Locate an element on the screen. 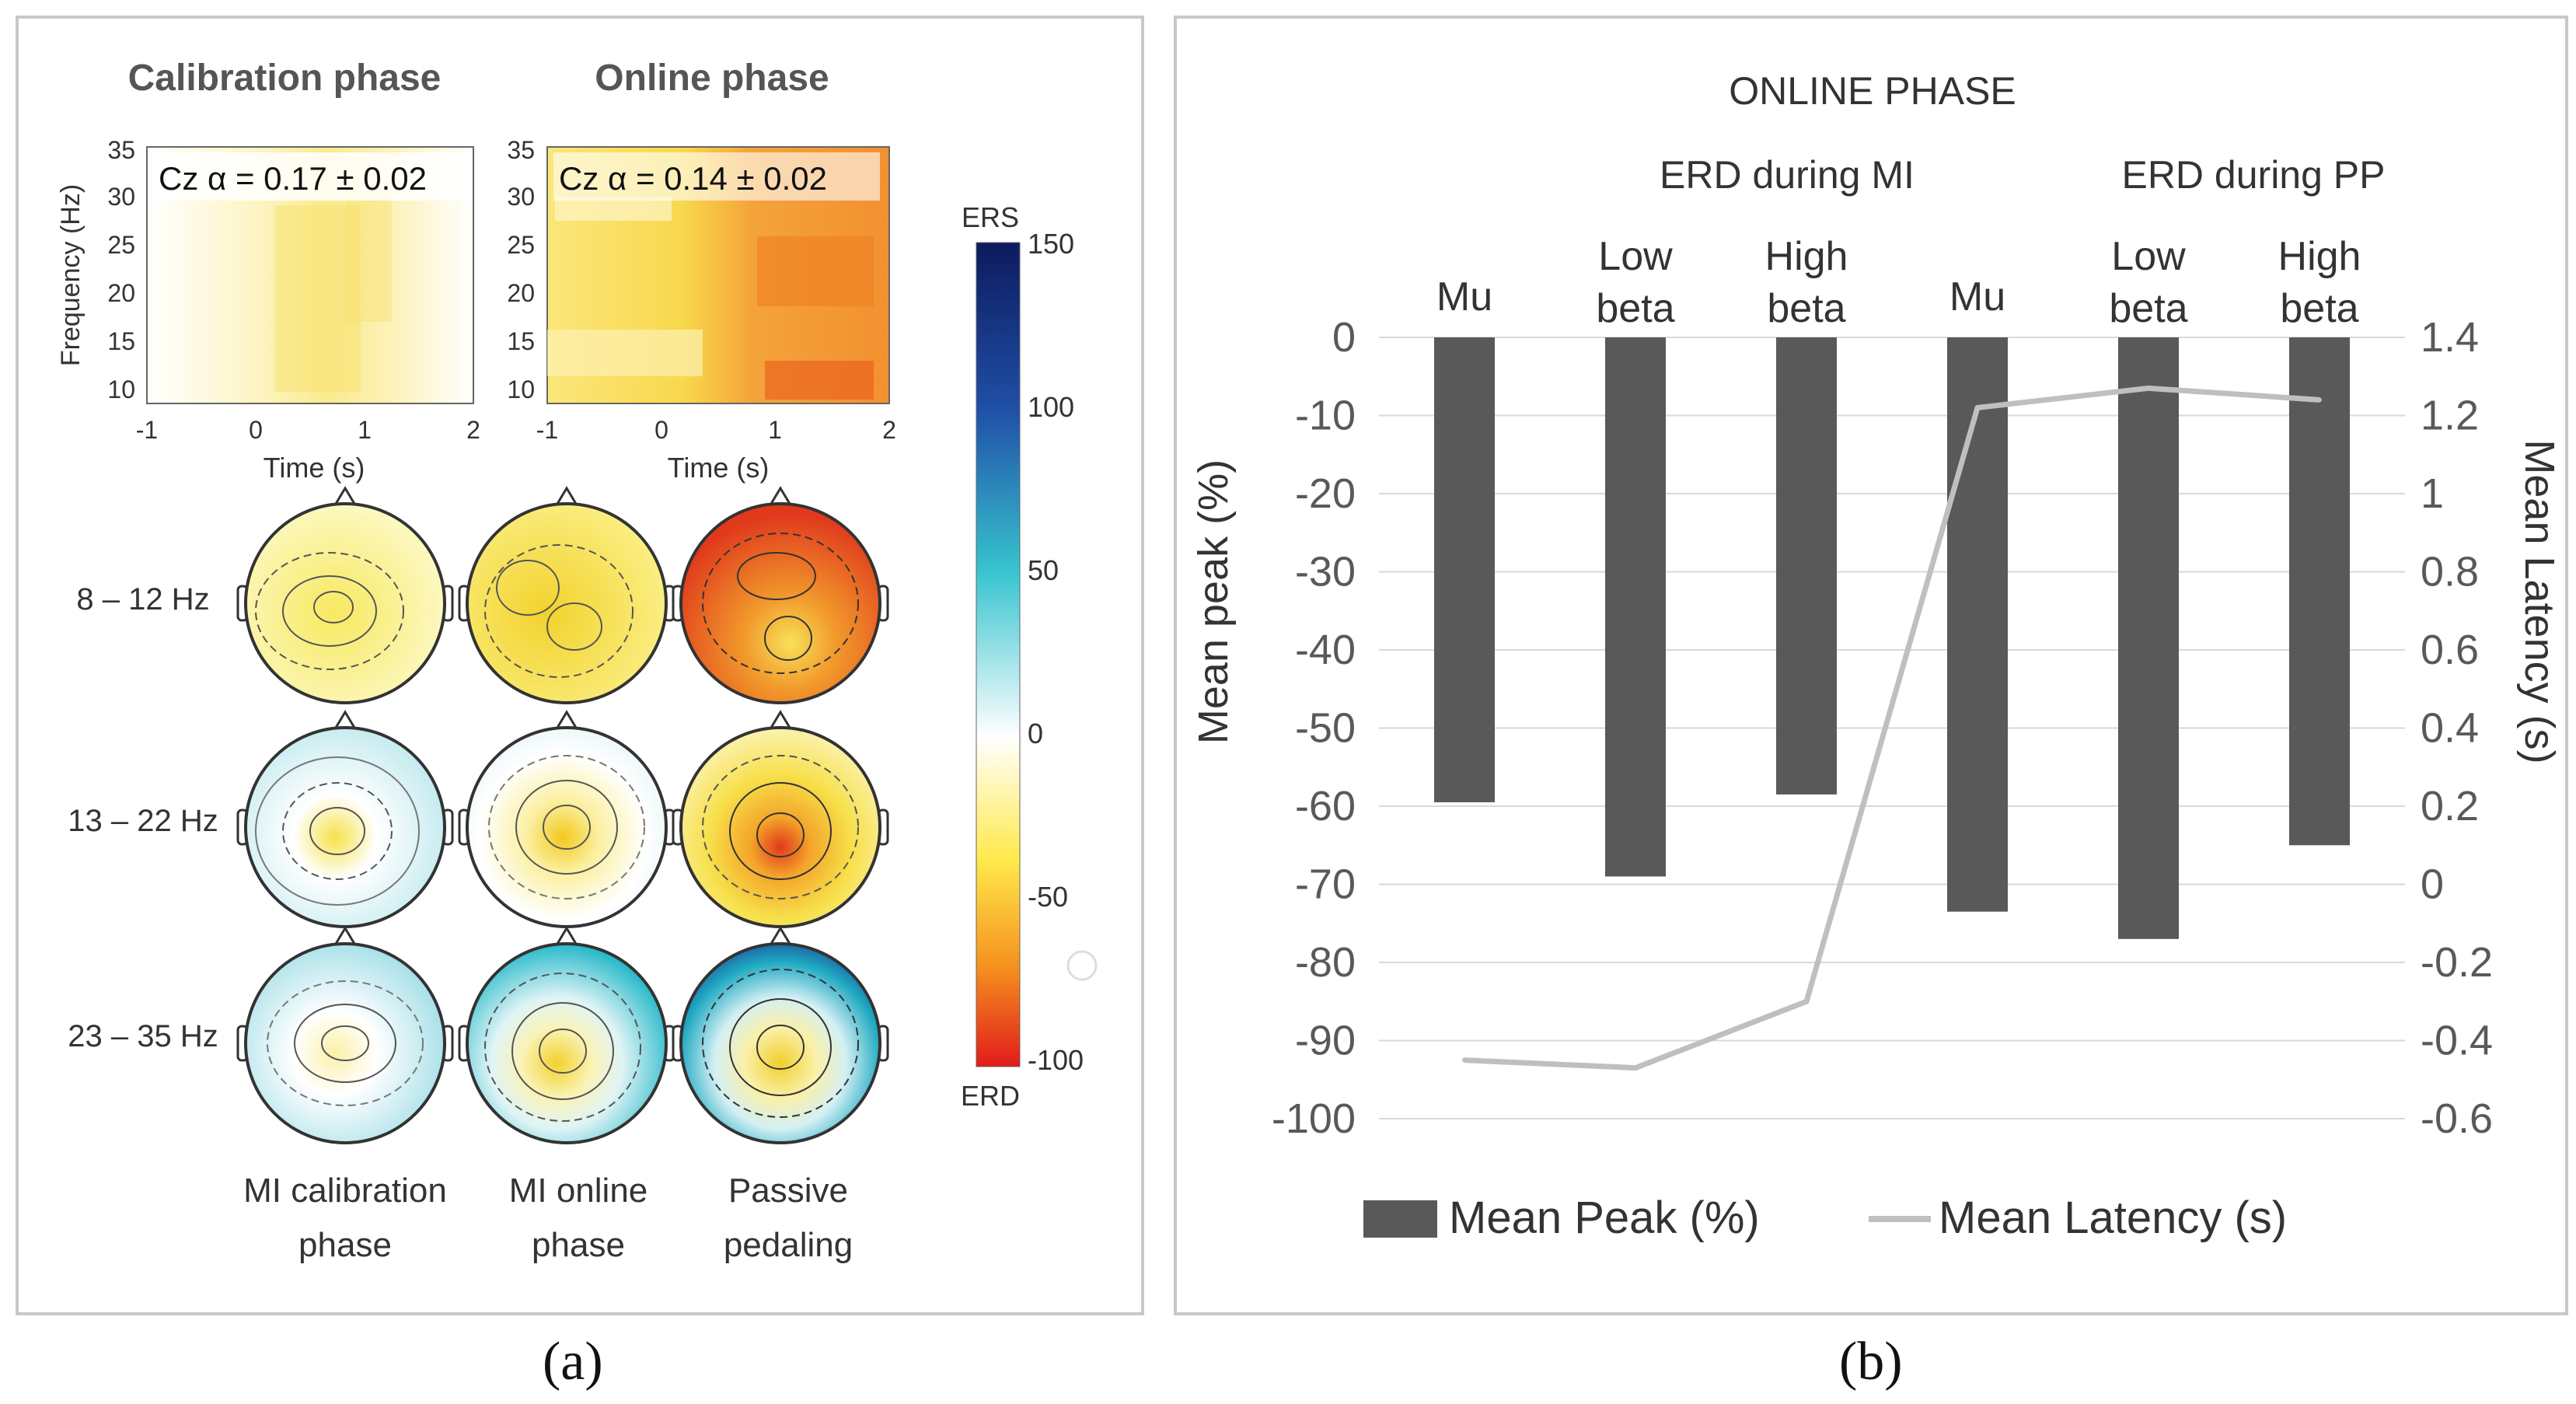  topomap-mi-online-high-beta is located at coordinates (567, 1035).